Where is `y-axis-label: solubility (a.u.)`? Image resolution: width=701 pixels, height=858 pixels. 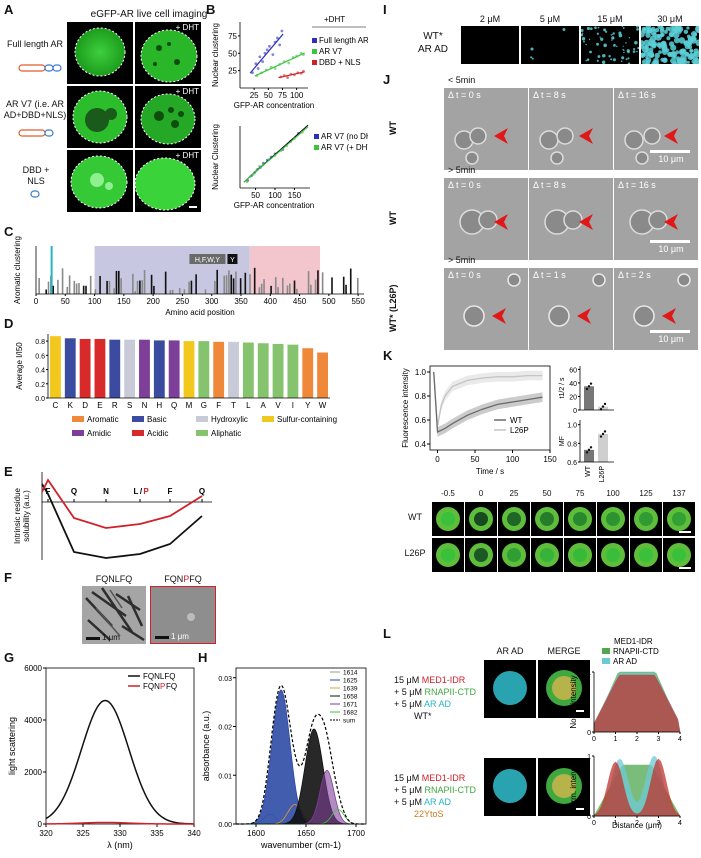 y-axis-label: solubility (a.u.) is located at coordinates (26, 516).